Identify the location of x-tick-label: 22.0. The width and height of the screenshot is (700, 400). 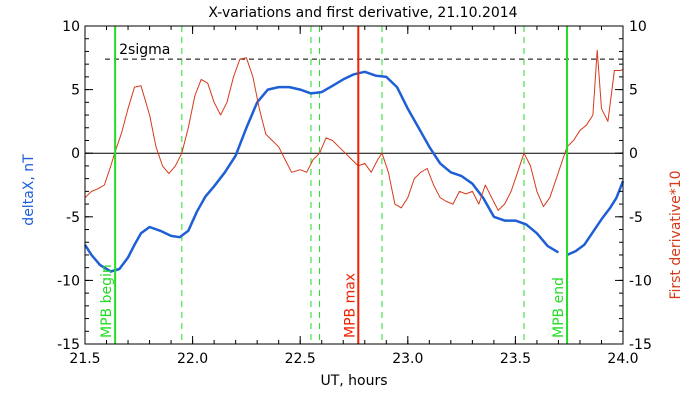
(192, 359).